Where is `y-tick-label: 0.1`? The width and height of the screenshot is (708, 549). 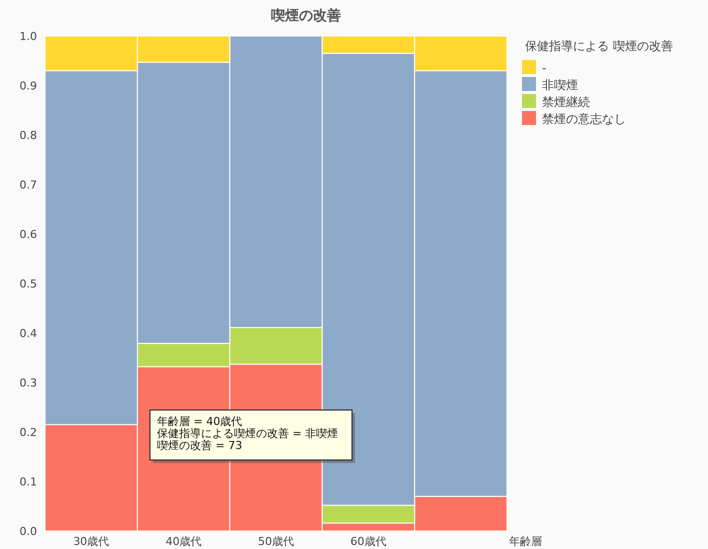
y-tick-label: 0.1 is located at coordinates (28, 482).